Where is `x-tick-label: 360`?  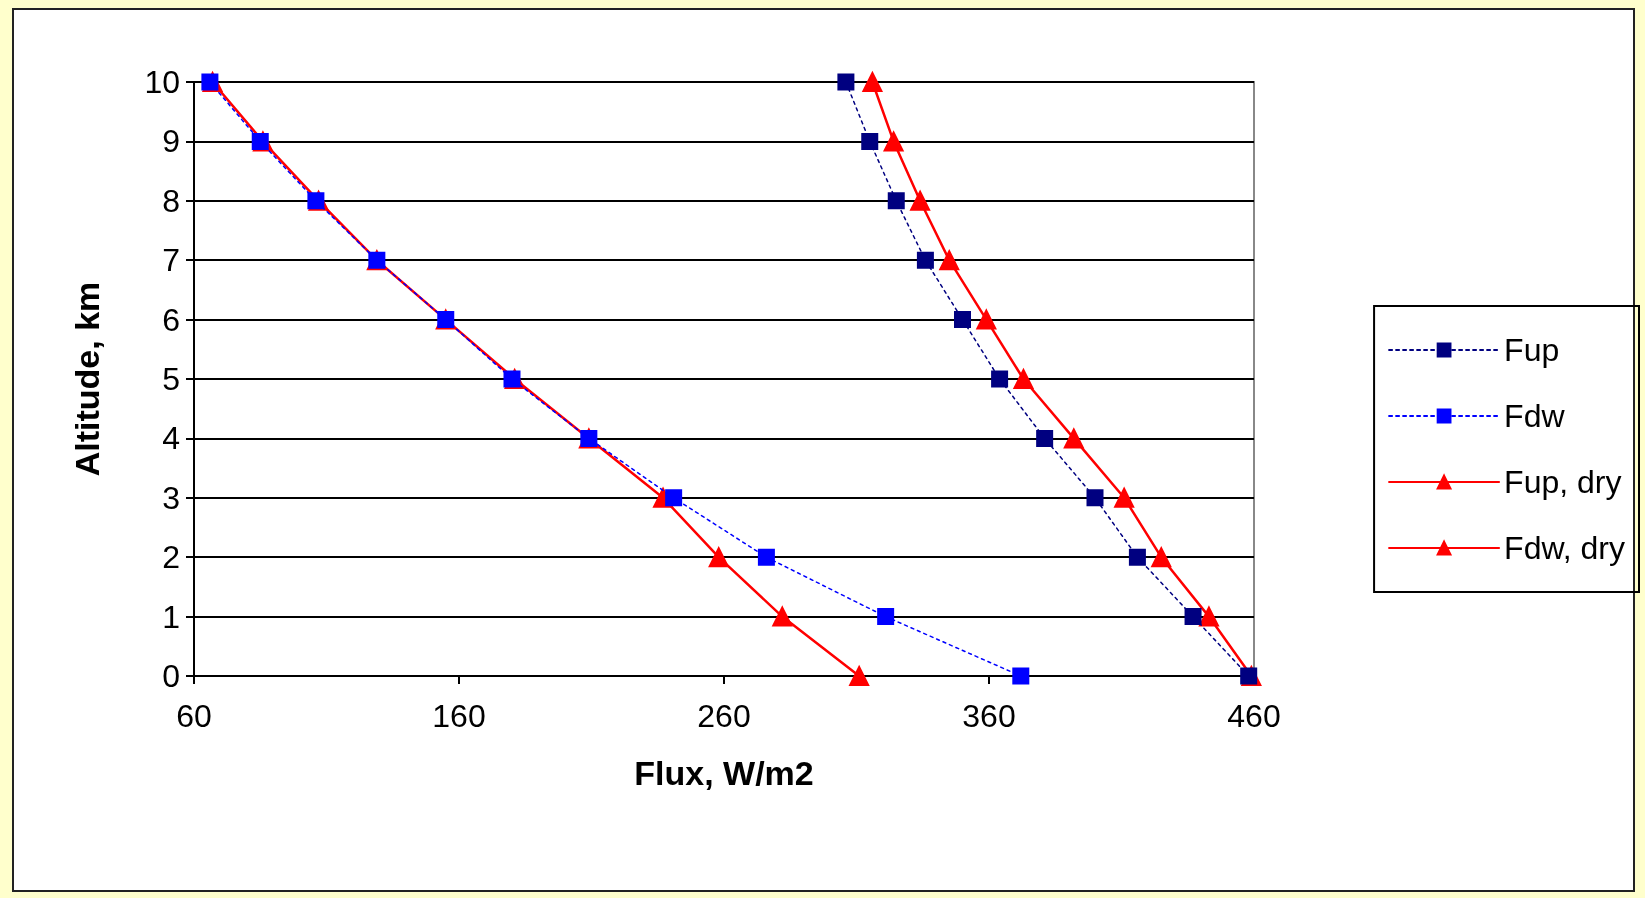 x-tick-label: 360 is located at coordinates (989, 716).